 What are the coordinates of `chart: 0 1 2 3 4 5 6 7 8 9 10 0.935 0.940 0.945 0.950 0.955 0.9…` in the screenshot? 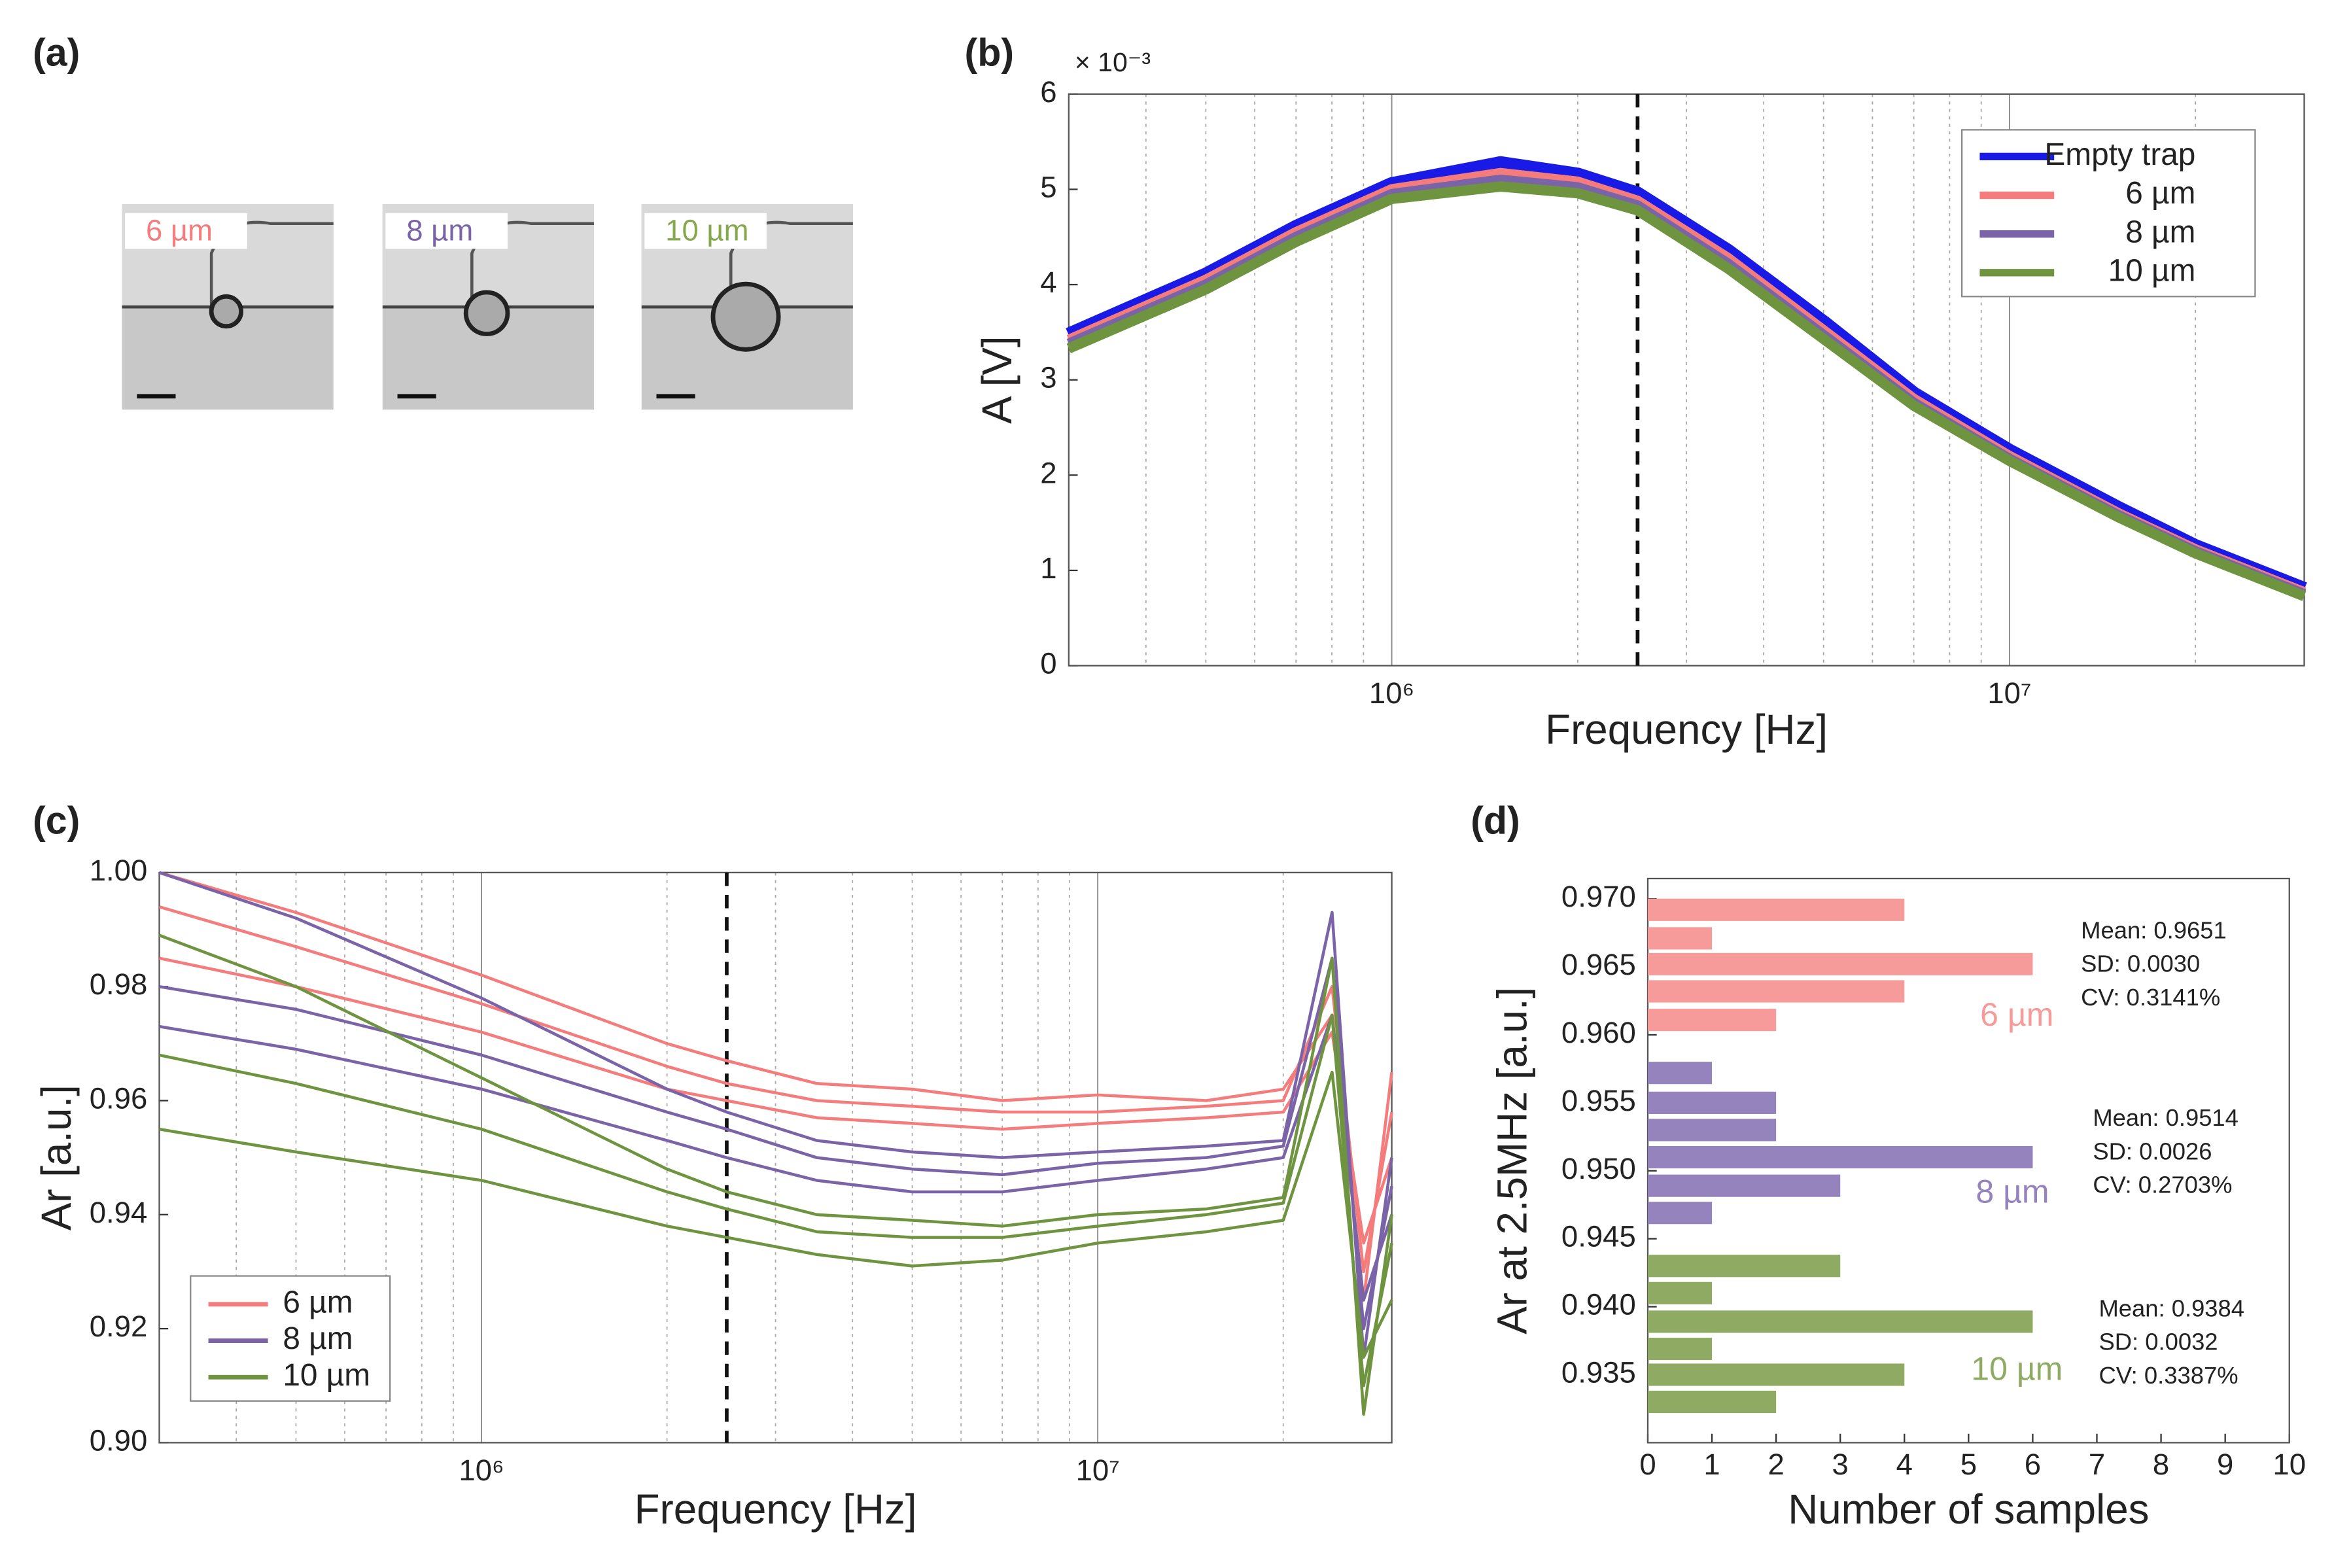 It's located at (1897, 1205).